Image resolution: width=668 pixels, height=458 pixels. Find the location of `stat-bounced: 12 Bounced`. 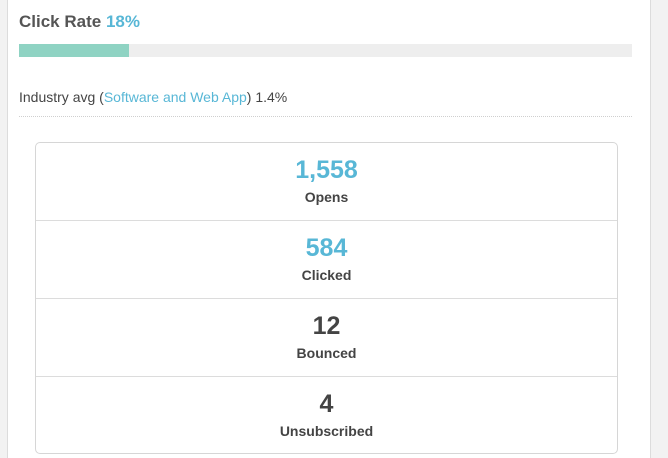

stat-bounced: 12 Bounced is located at coordinates (326, 338).